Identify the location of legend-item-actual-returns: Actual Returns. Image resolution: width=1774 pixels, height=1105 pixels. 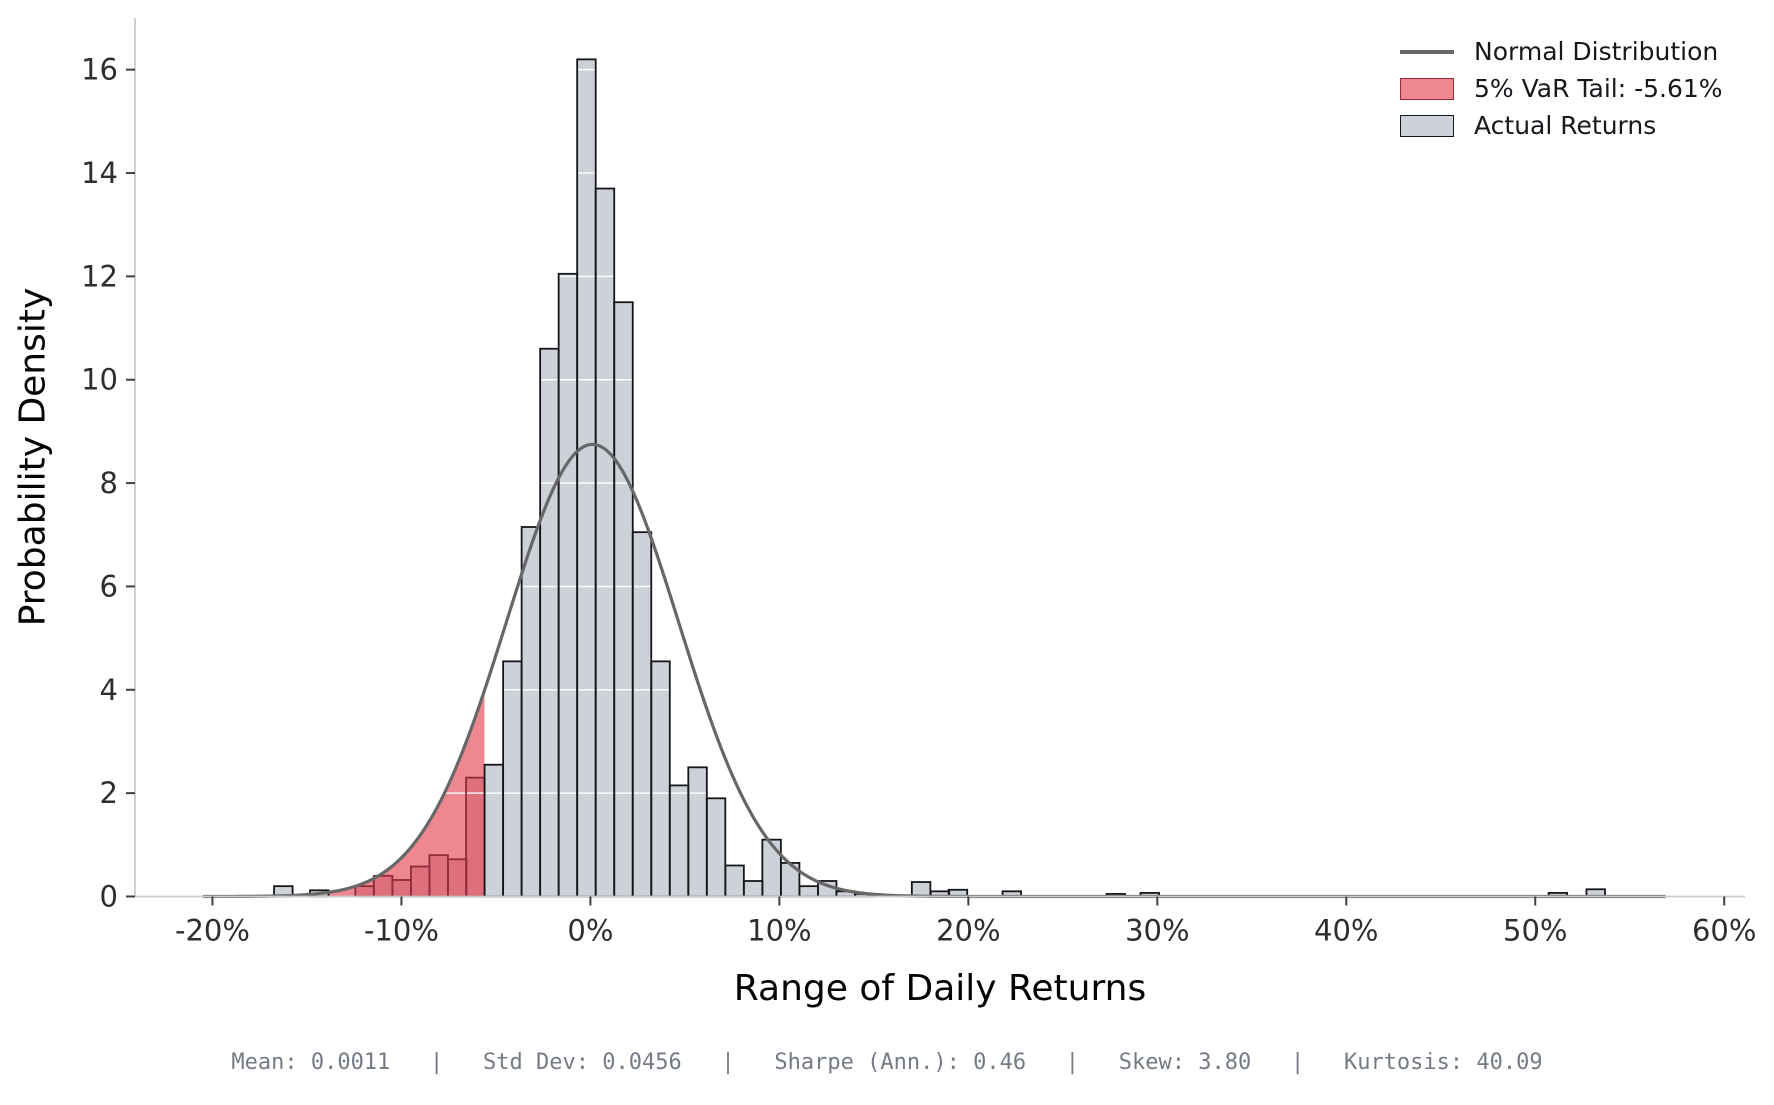
(1561, 125).